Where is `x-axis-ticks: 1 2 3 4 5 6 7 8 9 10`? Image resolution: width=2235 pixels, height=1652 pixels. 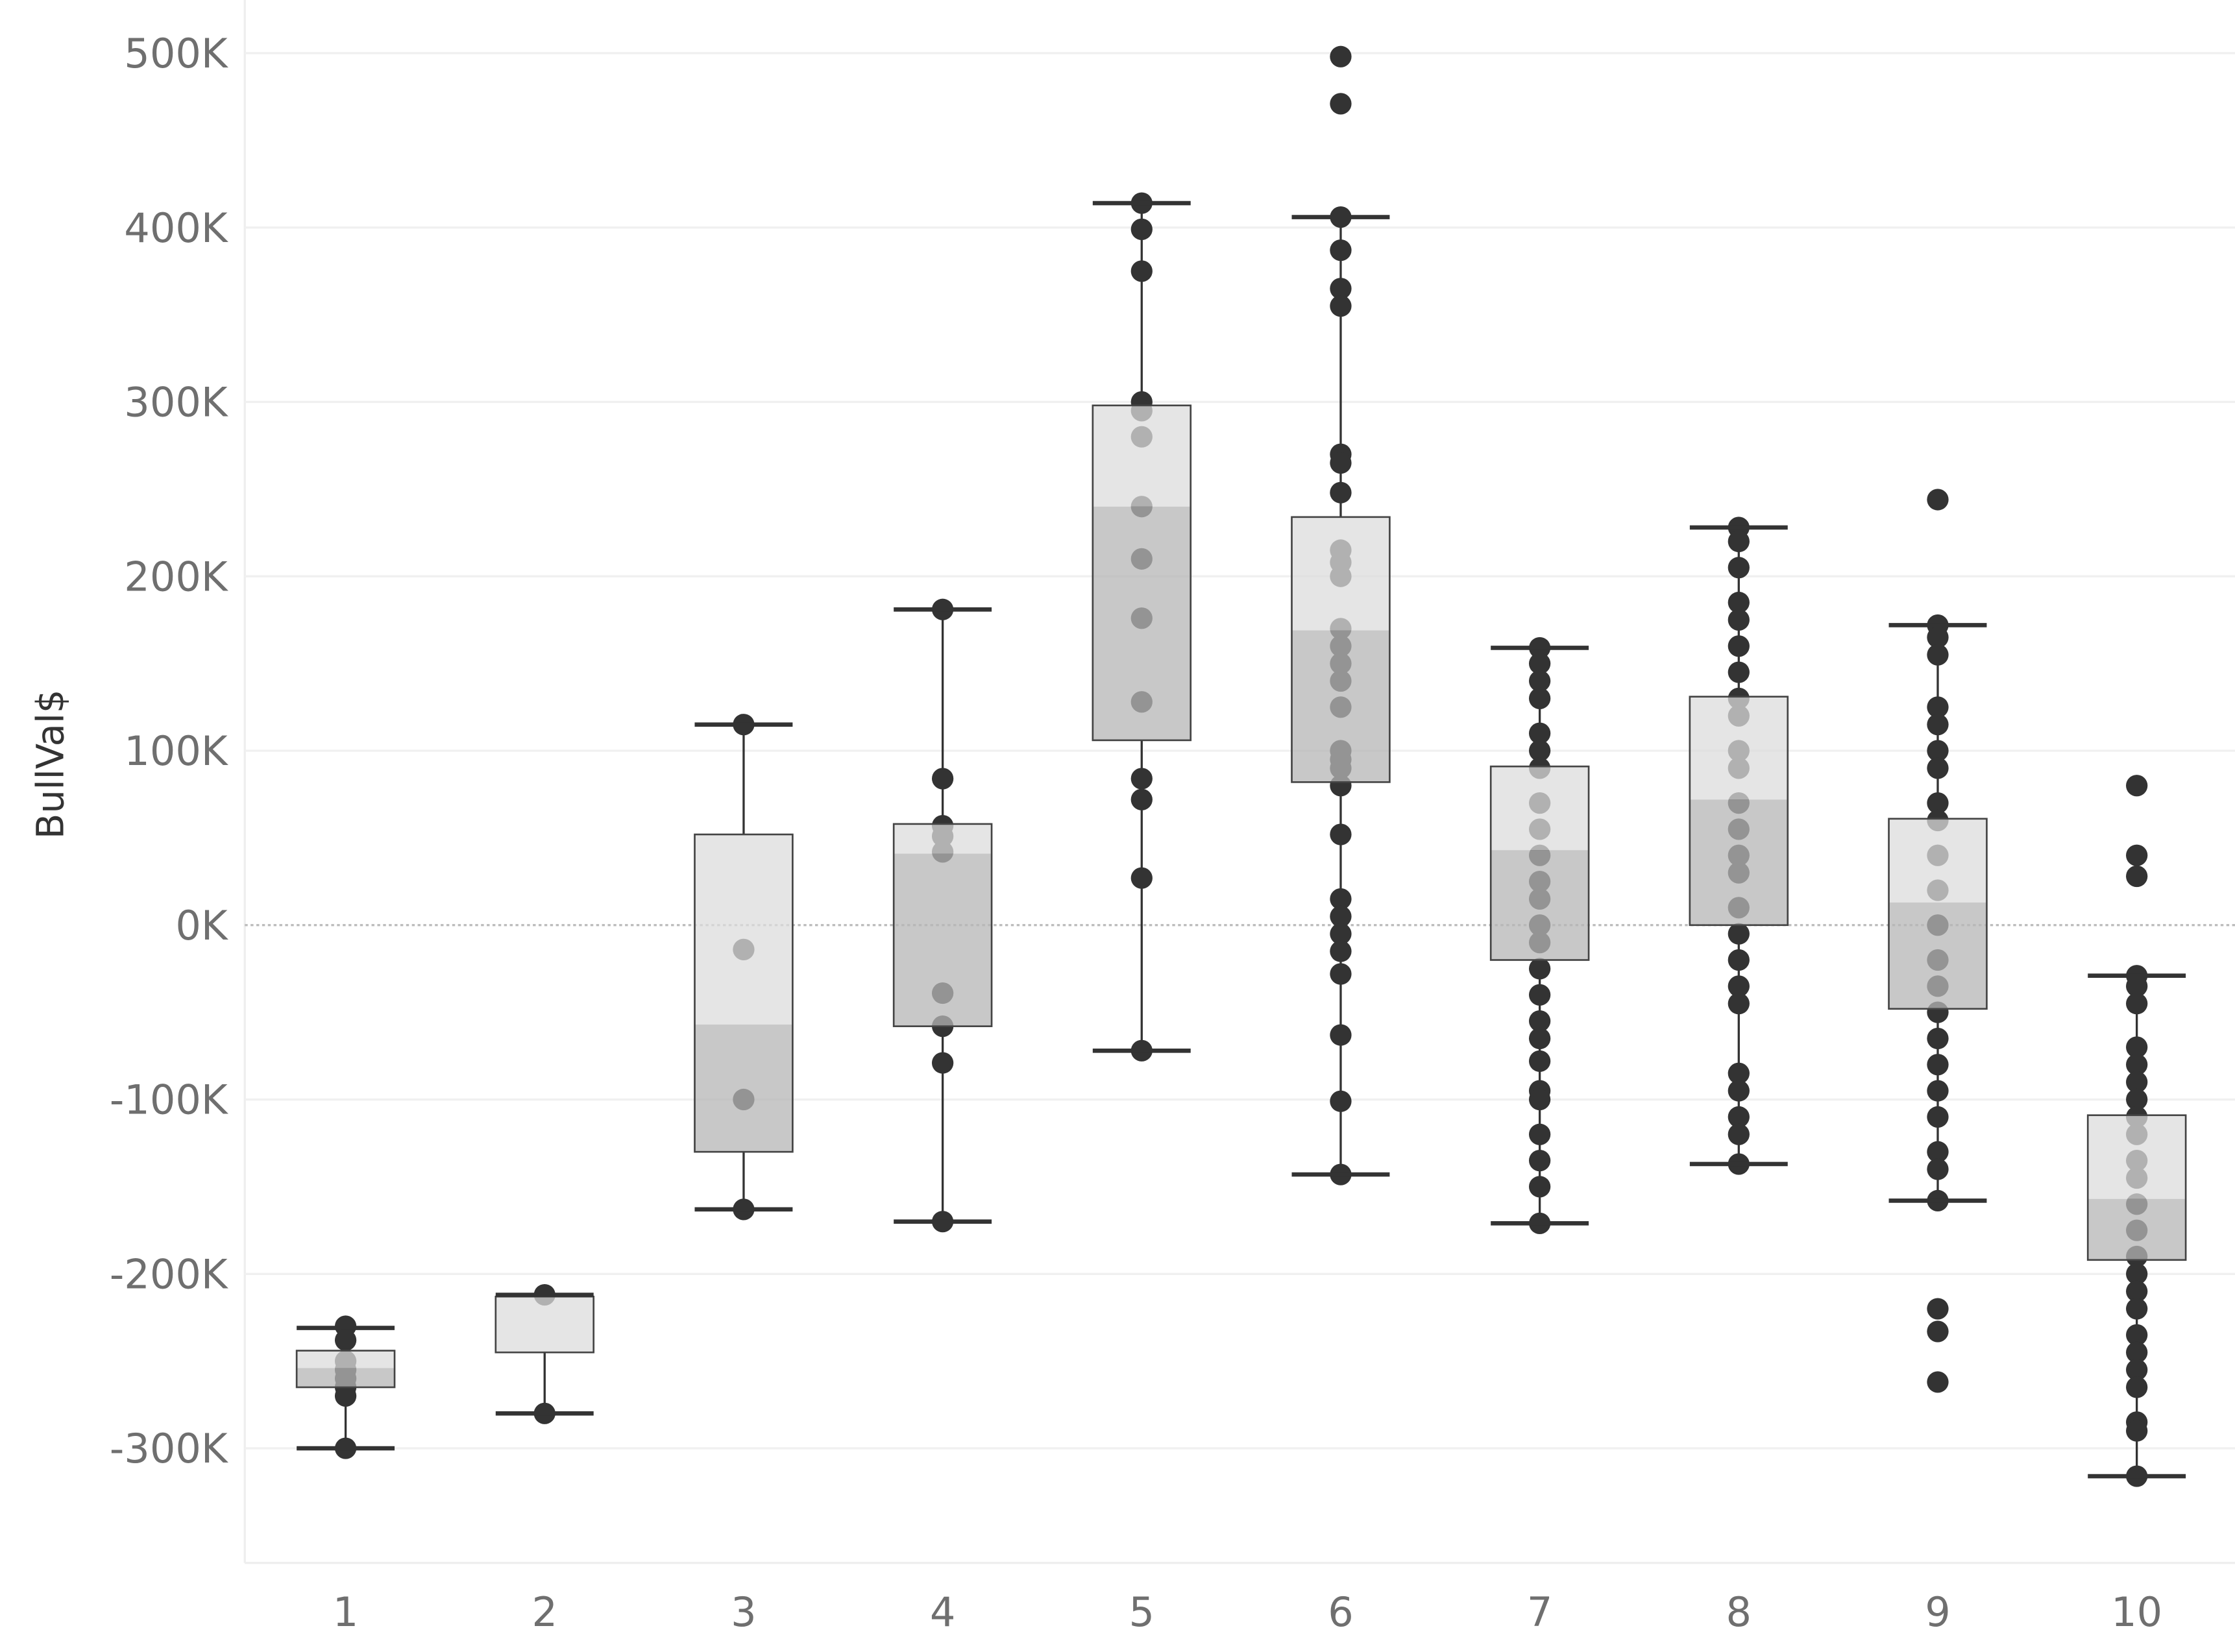
x-axis-ticks: 1 2 3 4 5 6 7 8 9 10 is located at coordinates (1248, 1612).